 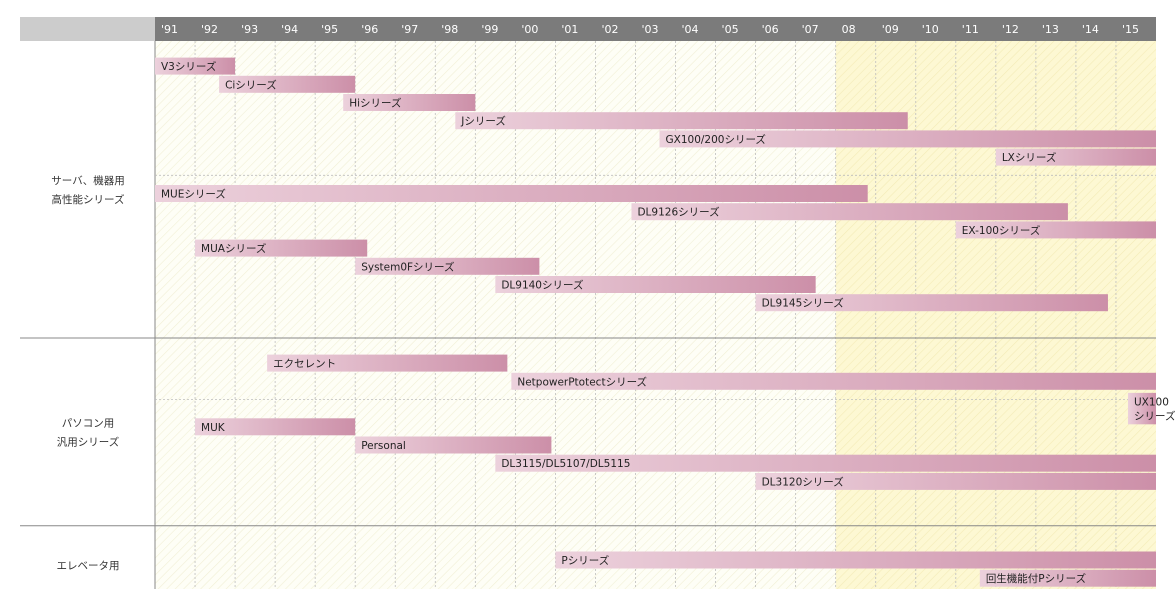 I want to click on x-tick-label: '92, so click(x=209, y=29).